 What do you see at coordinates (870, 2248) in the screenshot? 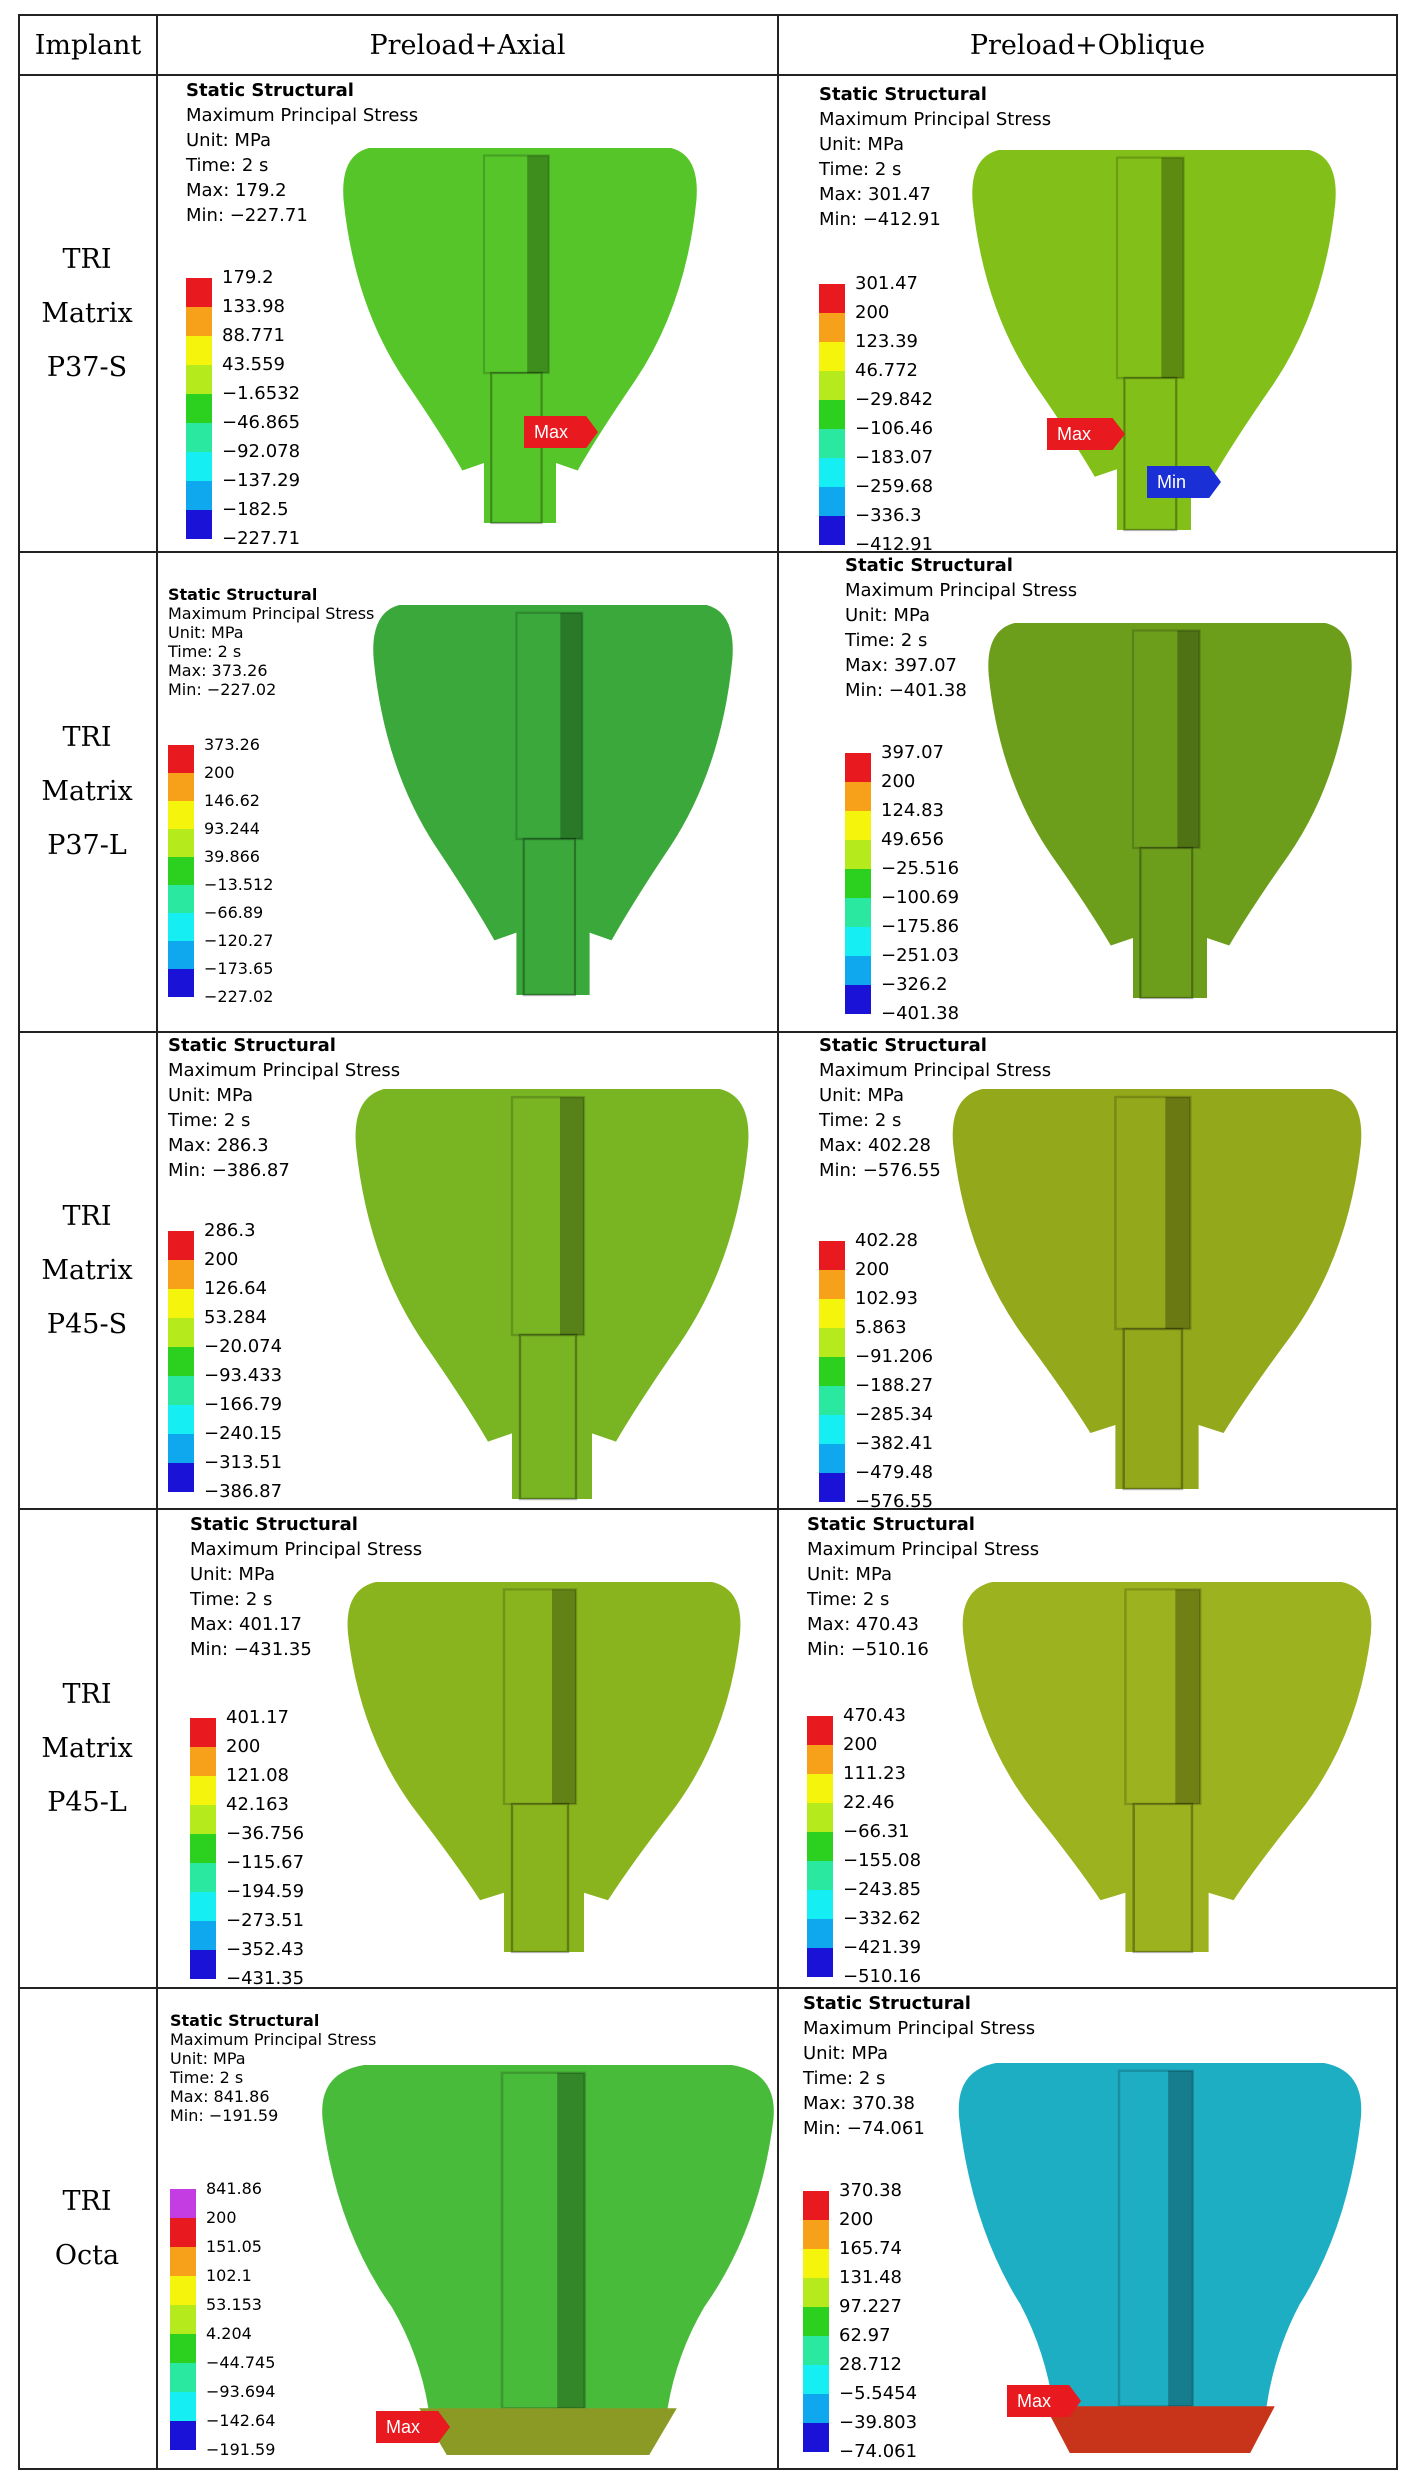
I see `legend-value: 165.74` at bounding box center [870, 2248].